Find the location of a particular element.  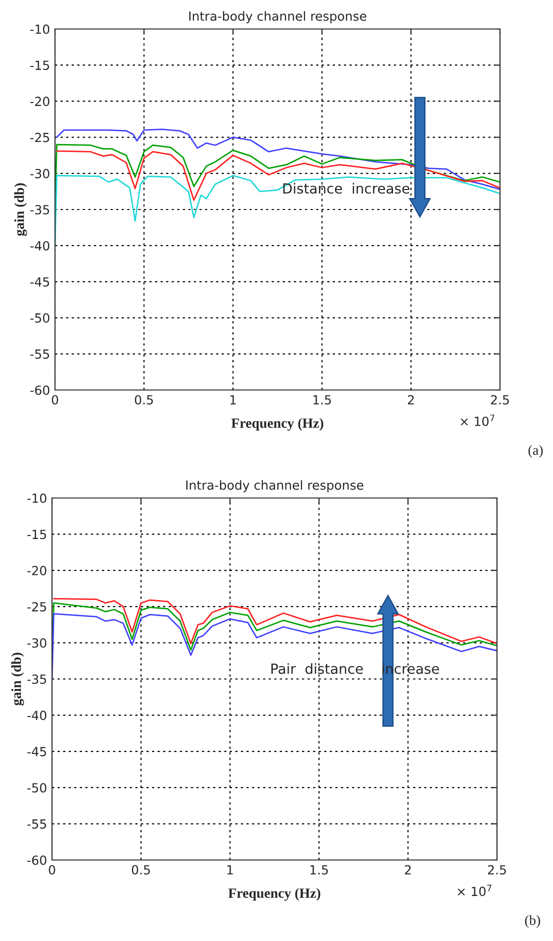

annotation: Distance increase is located at coordinates (346, 188).